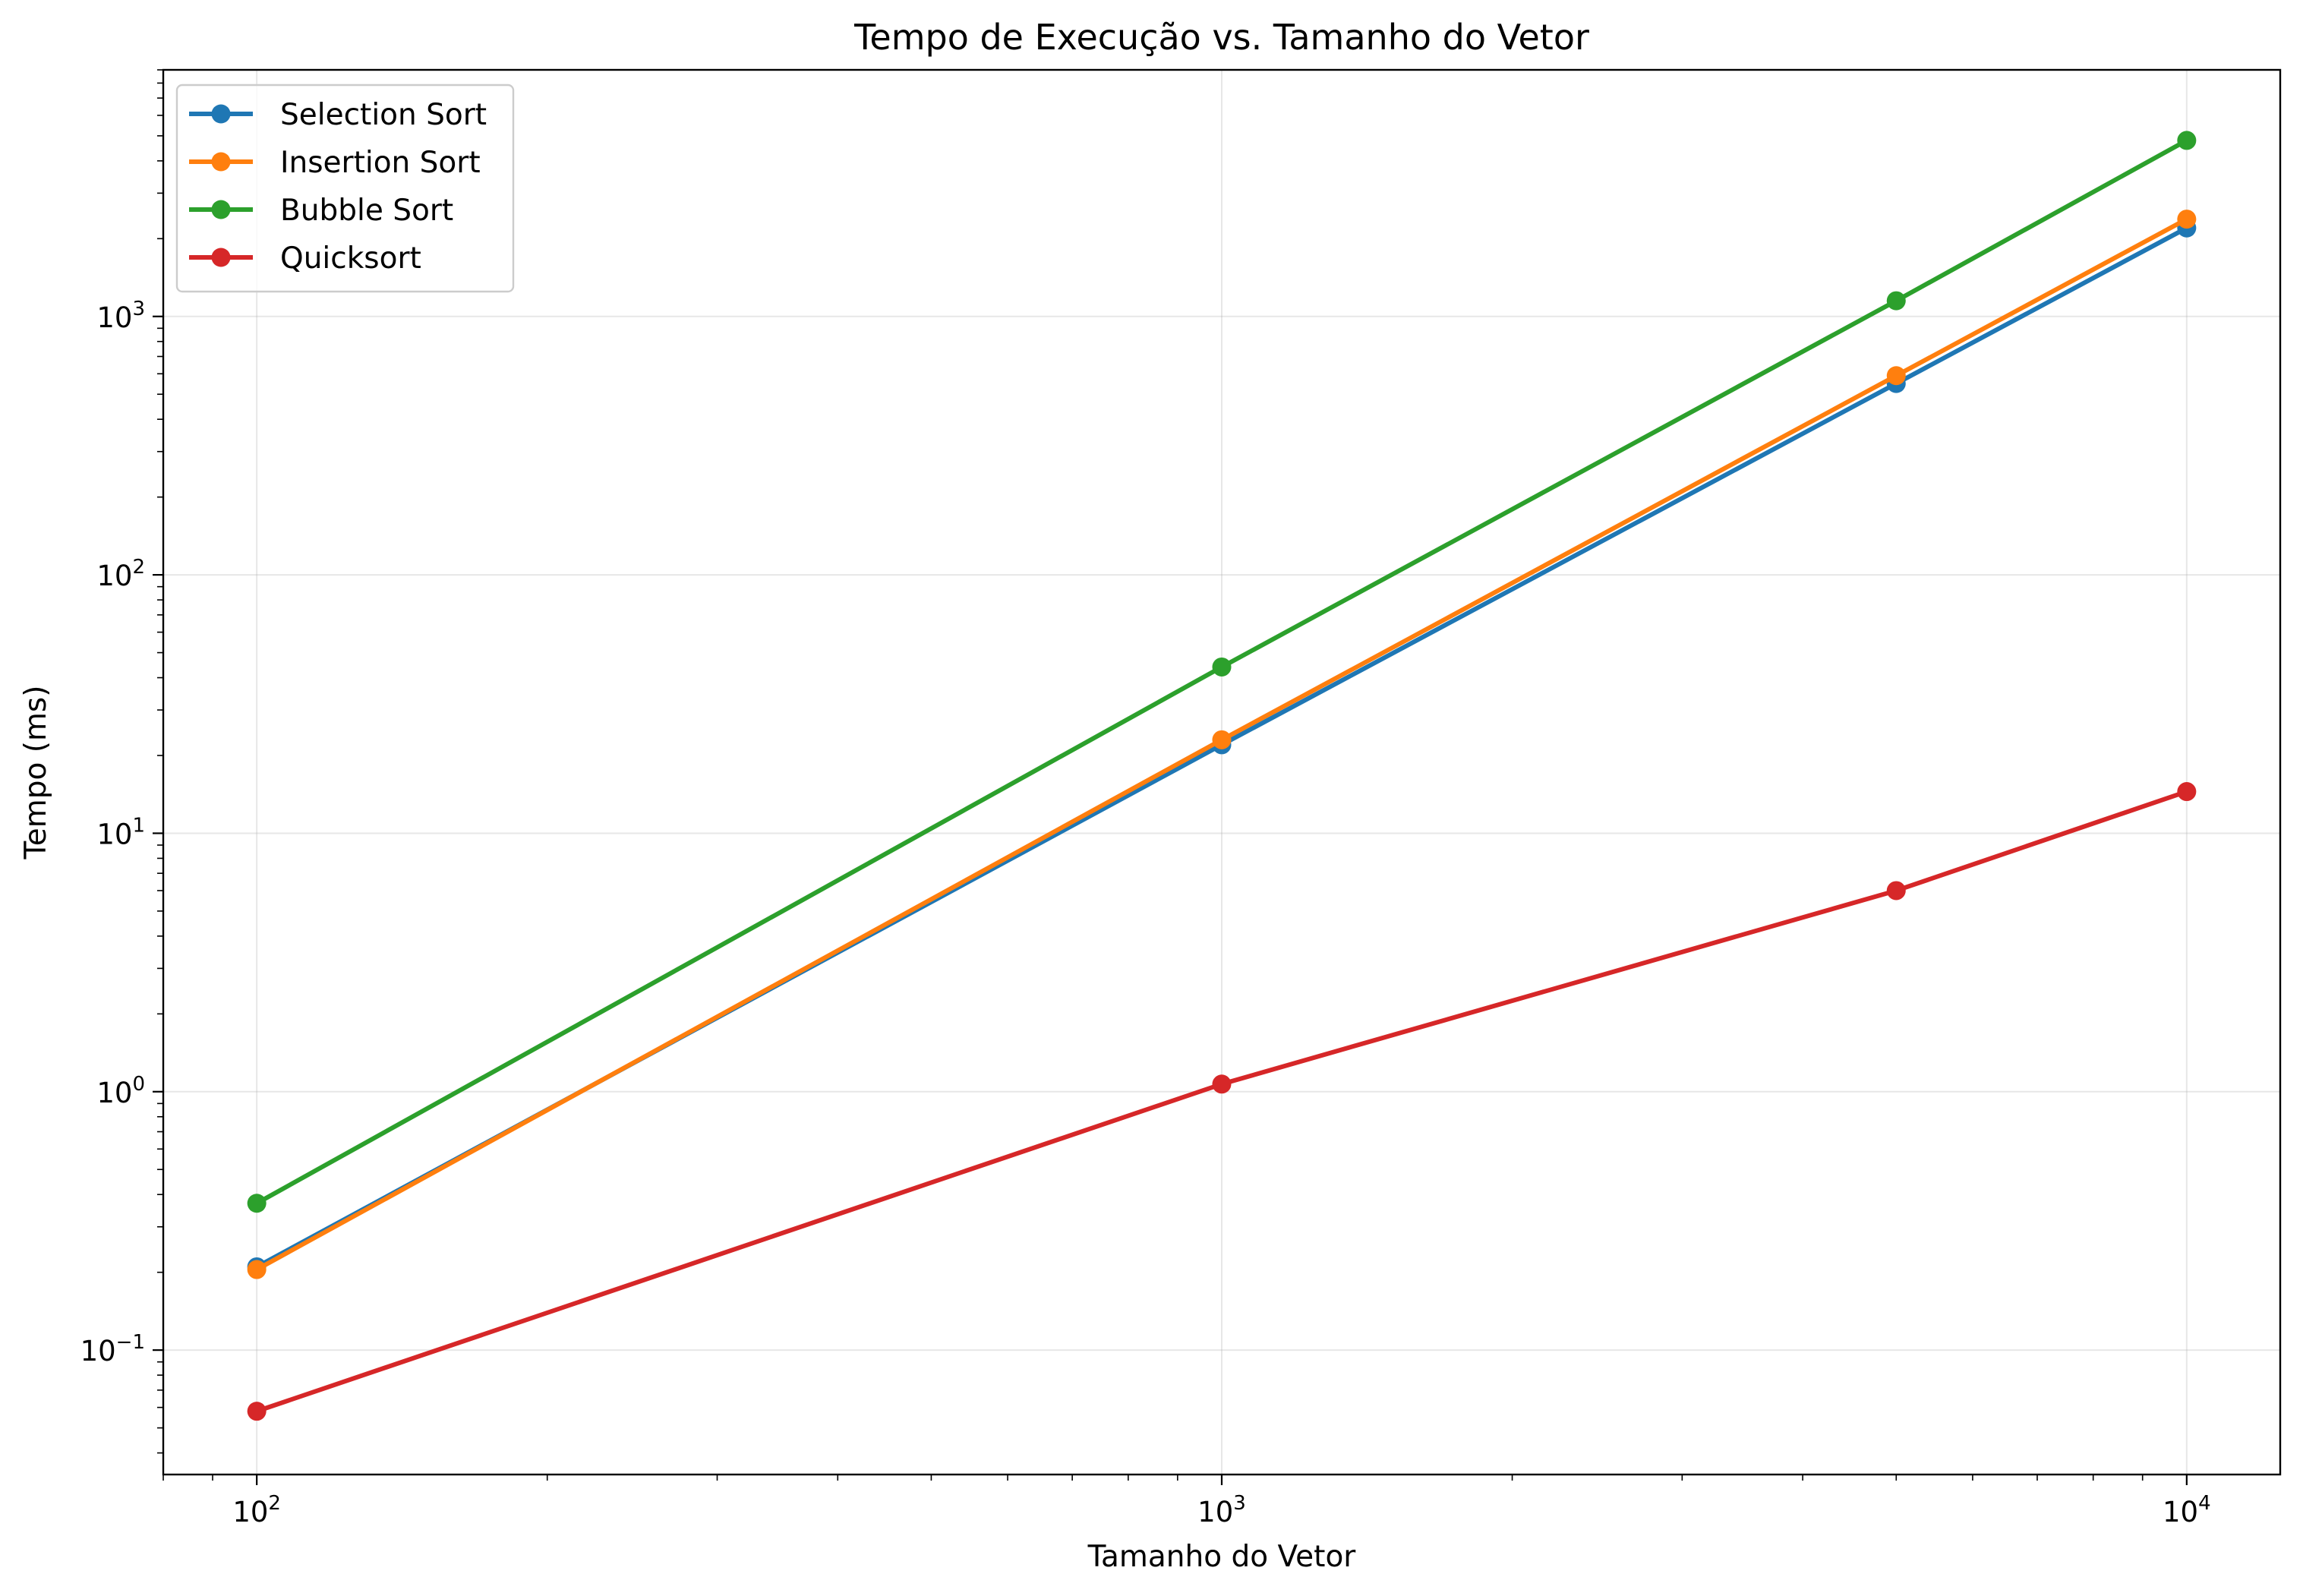 The image size is (2303, 1596). I want to click on x-tick-label: 104, so click(2187, 1510).